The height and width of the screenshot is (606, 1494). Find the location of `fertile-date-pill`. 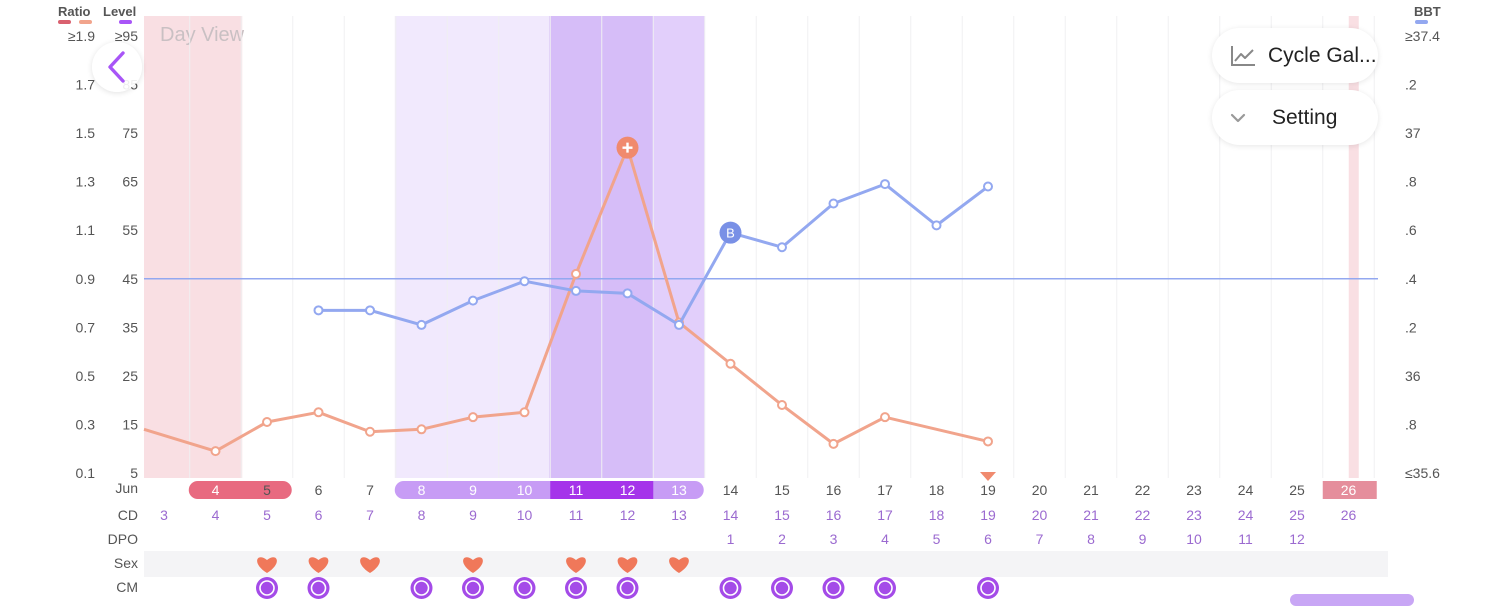

fertile-date-pill is located at coordinates (549, 490).